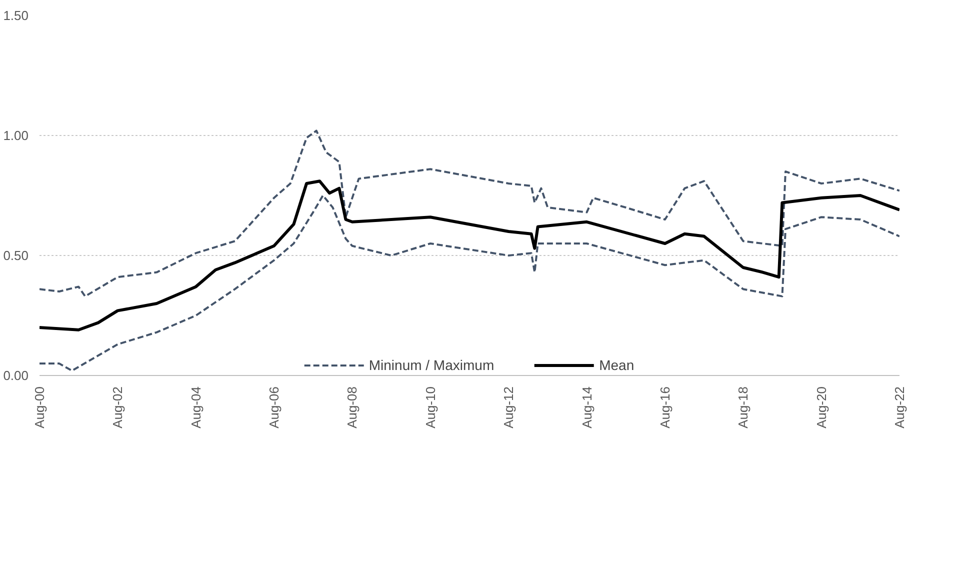 The height and width of the screenshot is (564, 953). Describe the element at coordinates (118, 407) in the screenshot. I see `x-tick-label: Aug-02` at that location.